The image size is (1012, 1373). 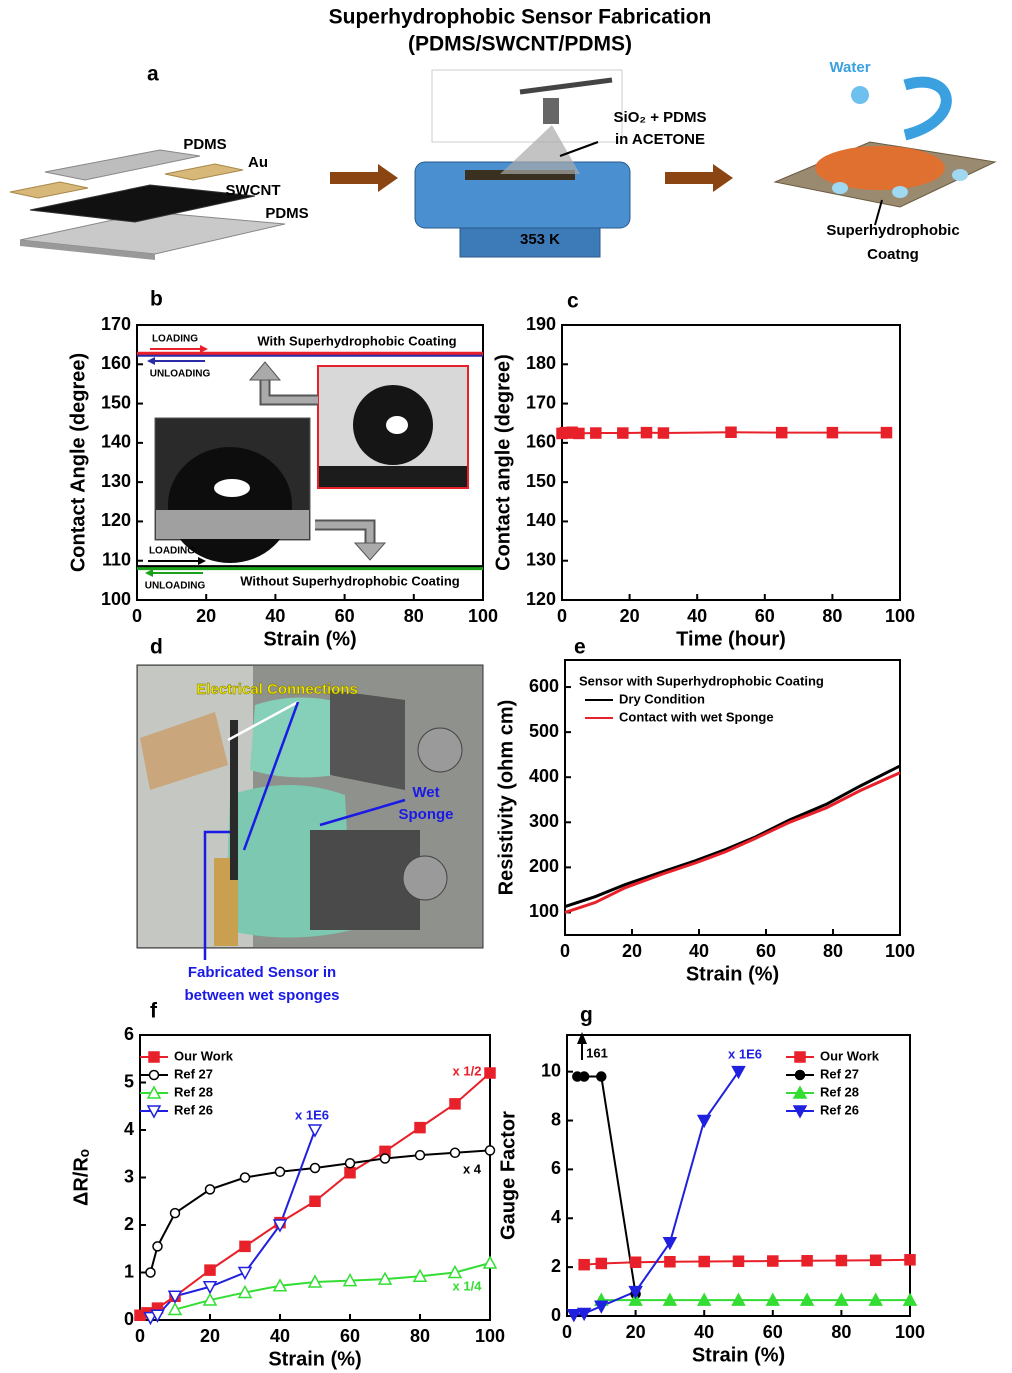 I want to click on legend-label: Our Work, so click(x=850, y=1055).